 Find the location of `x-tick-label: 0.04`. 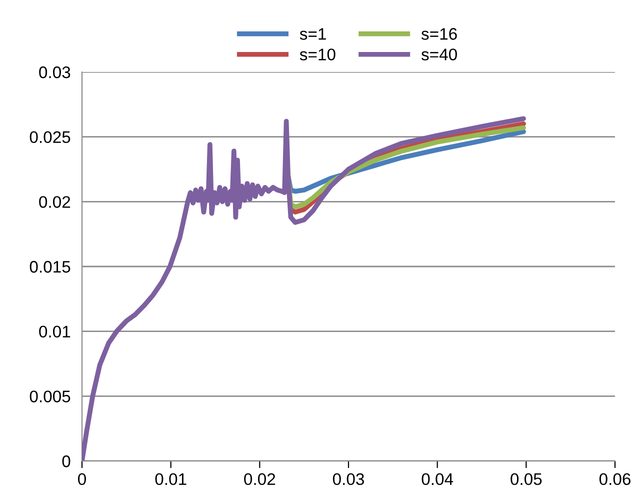

x-tick-label: 0.04 is located at coordinates (438, 479).